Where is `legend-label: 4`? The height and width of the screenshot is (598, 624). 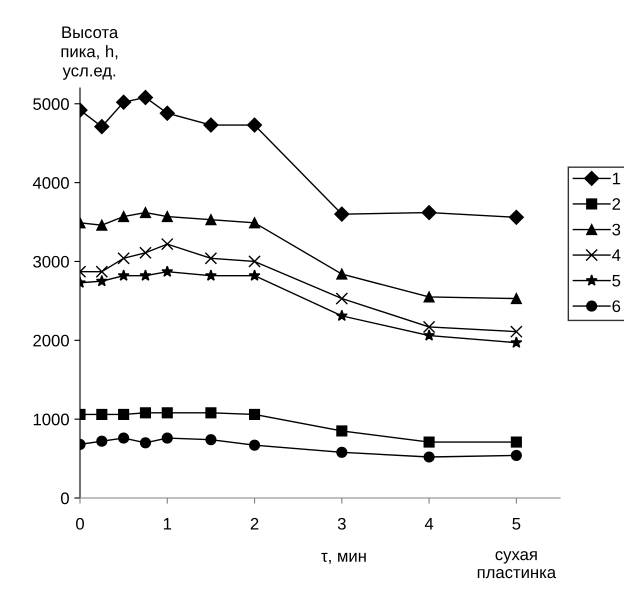
legend-label: 4 is located at coordinates (616, 255).